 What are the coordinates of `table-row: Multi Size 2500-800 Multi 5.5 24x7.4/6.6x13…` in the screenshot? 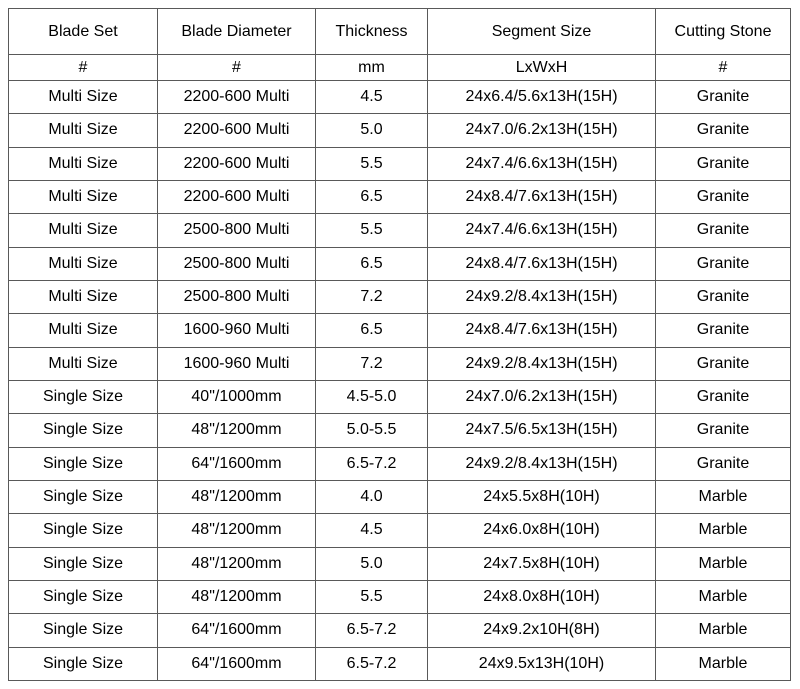 It's located at (399, 230).